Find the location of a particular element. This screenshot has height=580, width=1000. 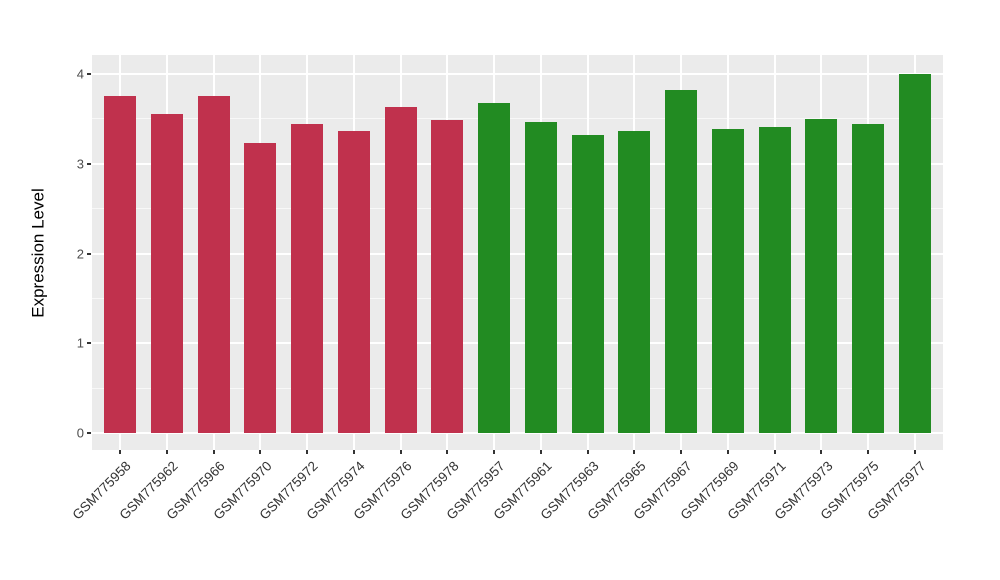

y-tick-label-4: 4 is located at coordinates (80, 74).